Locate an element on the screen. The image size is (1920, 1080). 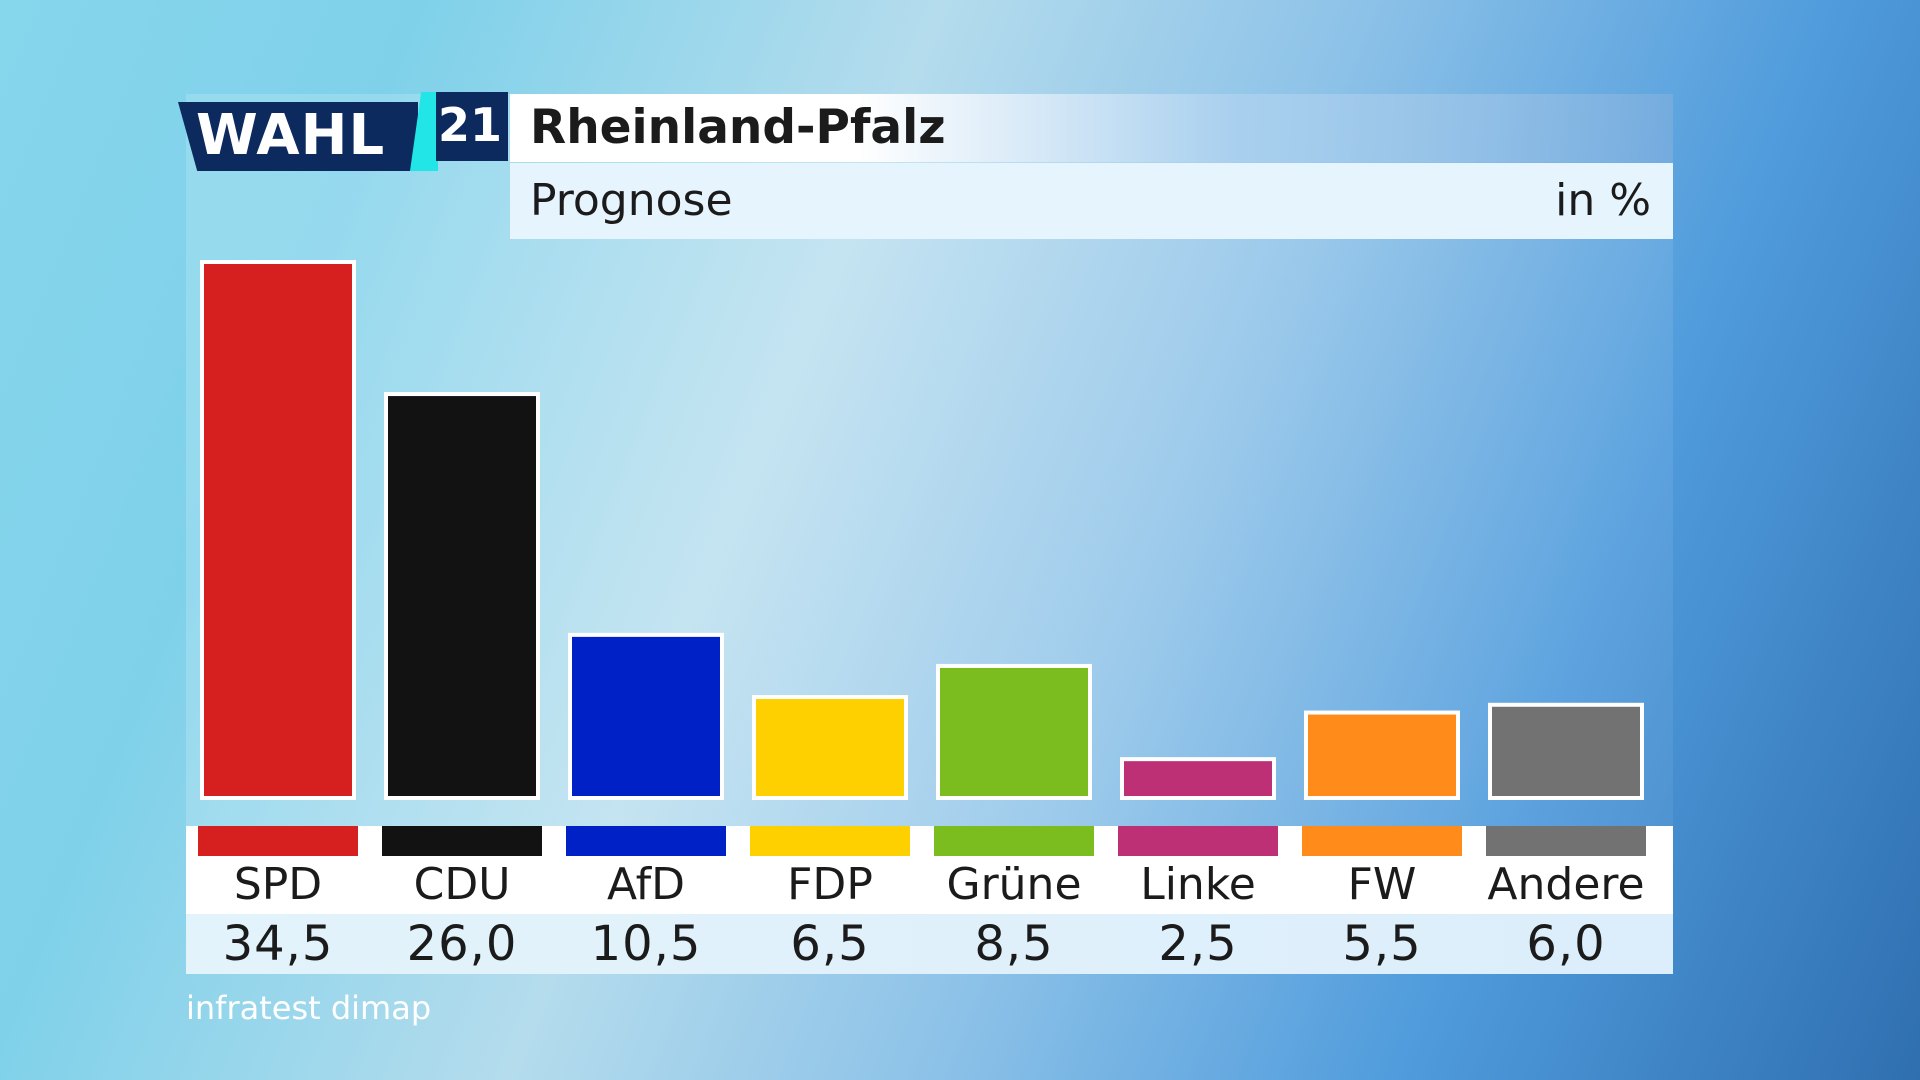
value-band: 34,5 26,0 10,5 6,5 8,5 2,5 5,5 6,0 is located at coordinates (929, 944).